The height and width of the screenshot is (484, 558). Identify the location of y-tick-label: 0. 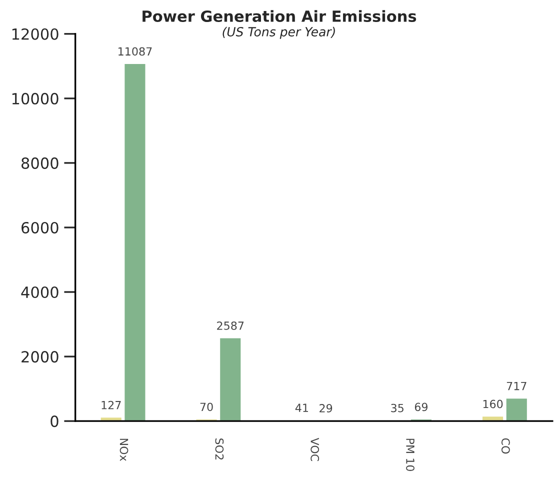
(54, 422).